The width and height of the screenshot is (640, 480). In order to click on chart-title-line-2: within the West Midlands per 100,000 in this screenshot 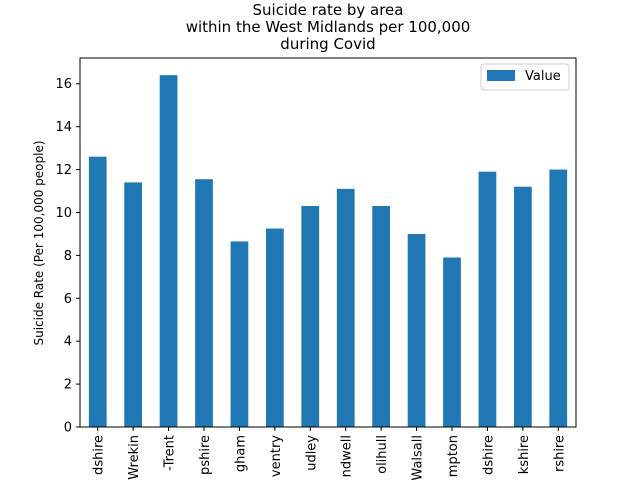, I will do `click(328, 27)`.